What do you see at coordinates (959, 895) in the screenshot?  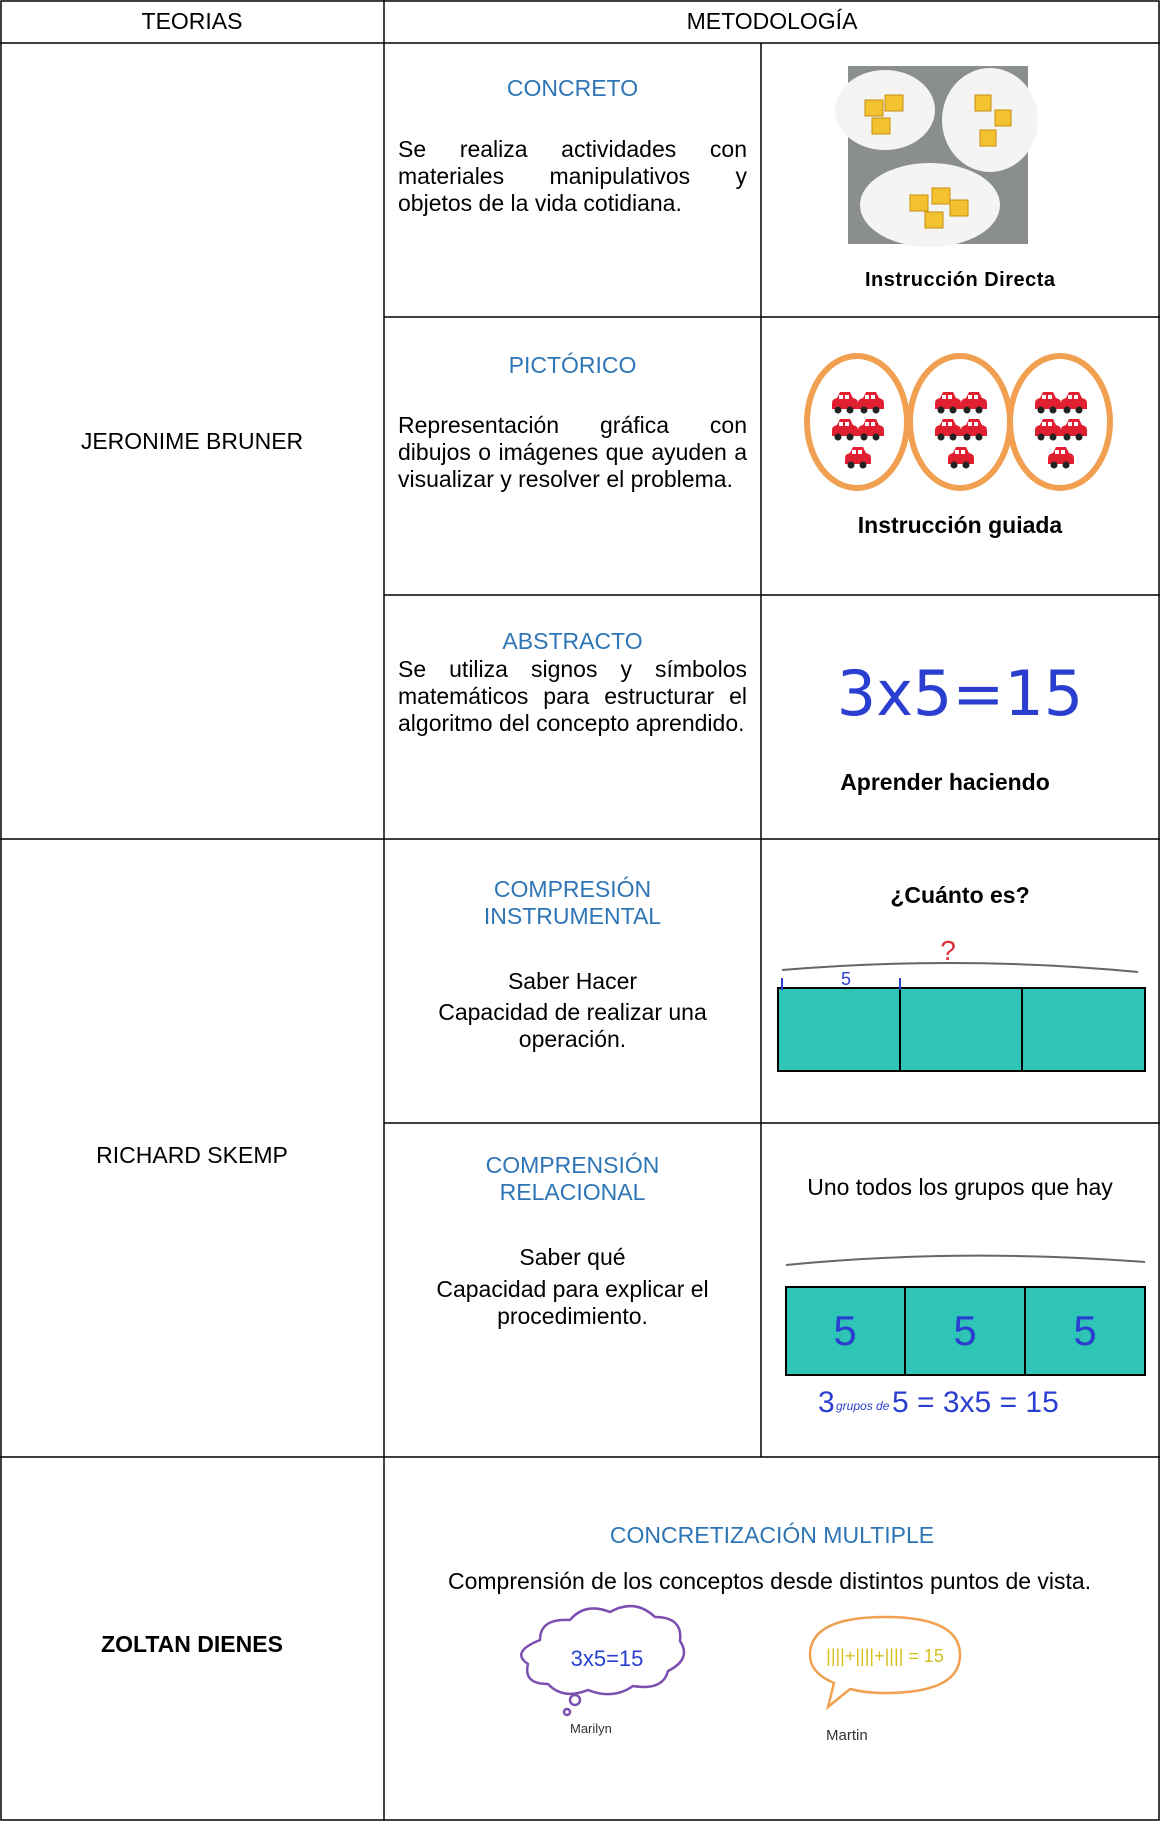 I see `question: ¿Cuánto es?` at bounding box center [959, 895].